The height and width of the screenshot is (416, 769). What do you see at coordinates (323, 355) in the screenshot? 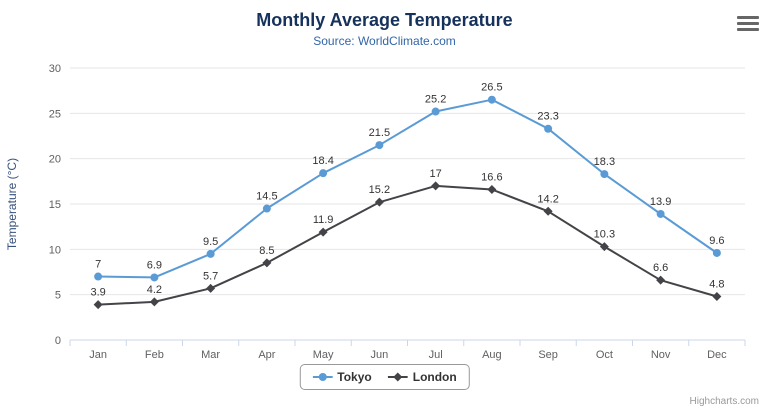
I see `x-axis-tick-label: May` at bounding box center [323, 355].